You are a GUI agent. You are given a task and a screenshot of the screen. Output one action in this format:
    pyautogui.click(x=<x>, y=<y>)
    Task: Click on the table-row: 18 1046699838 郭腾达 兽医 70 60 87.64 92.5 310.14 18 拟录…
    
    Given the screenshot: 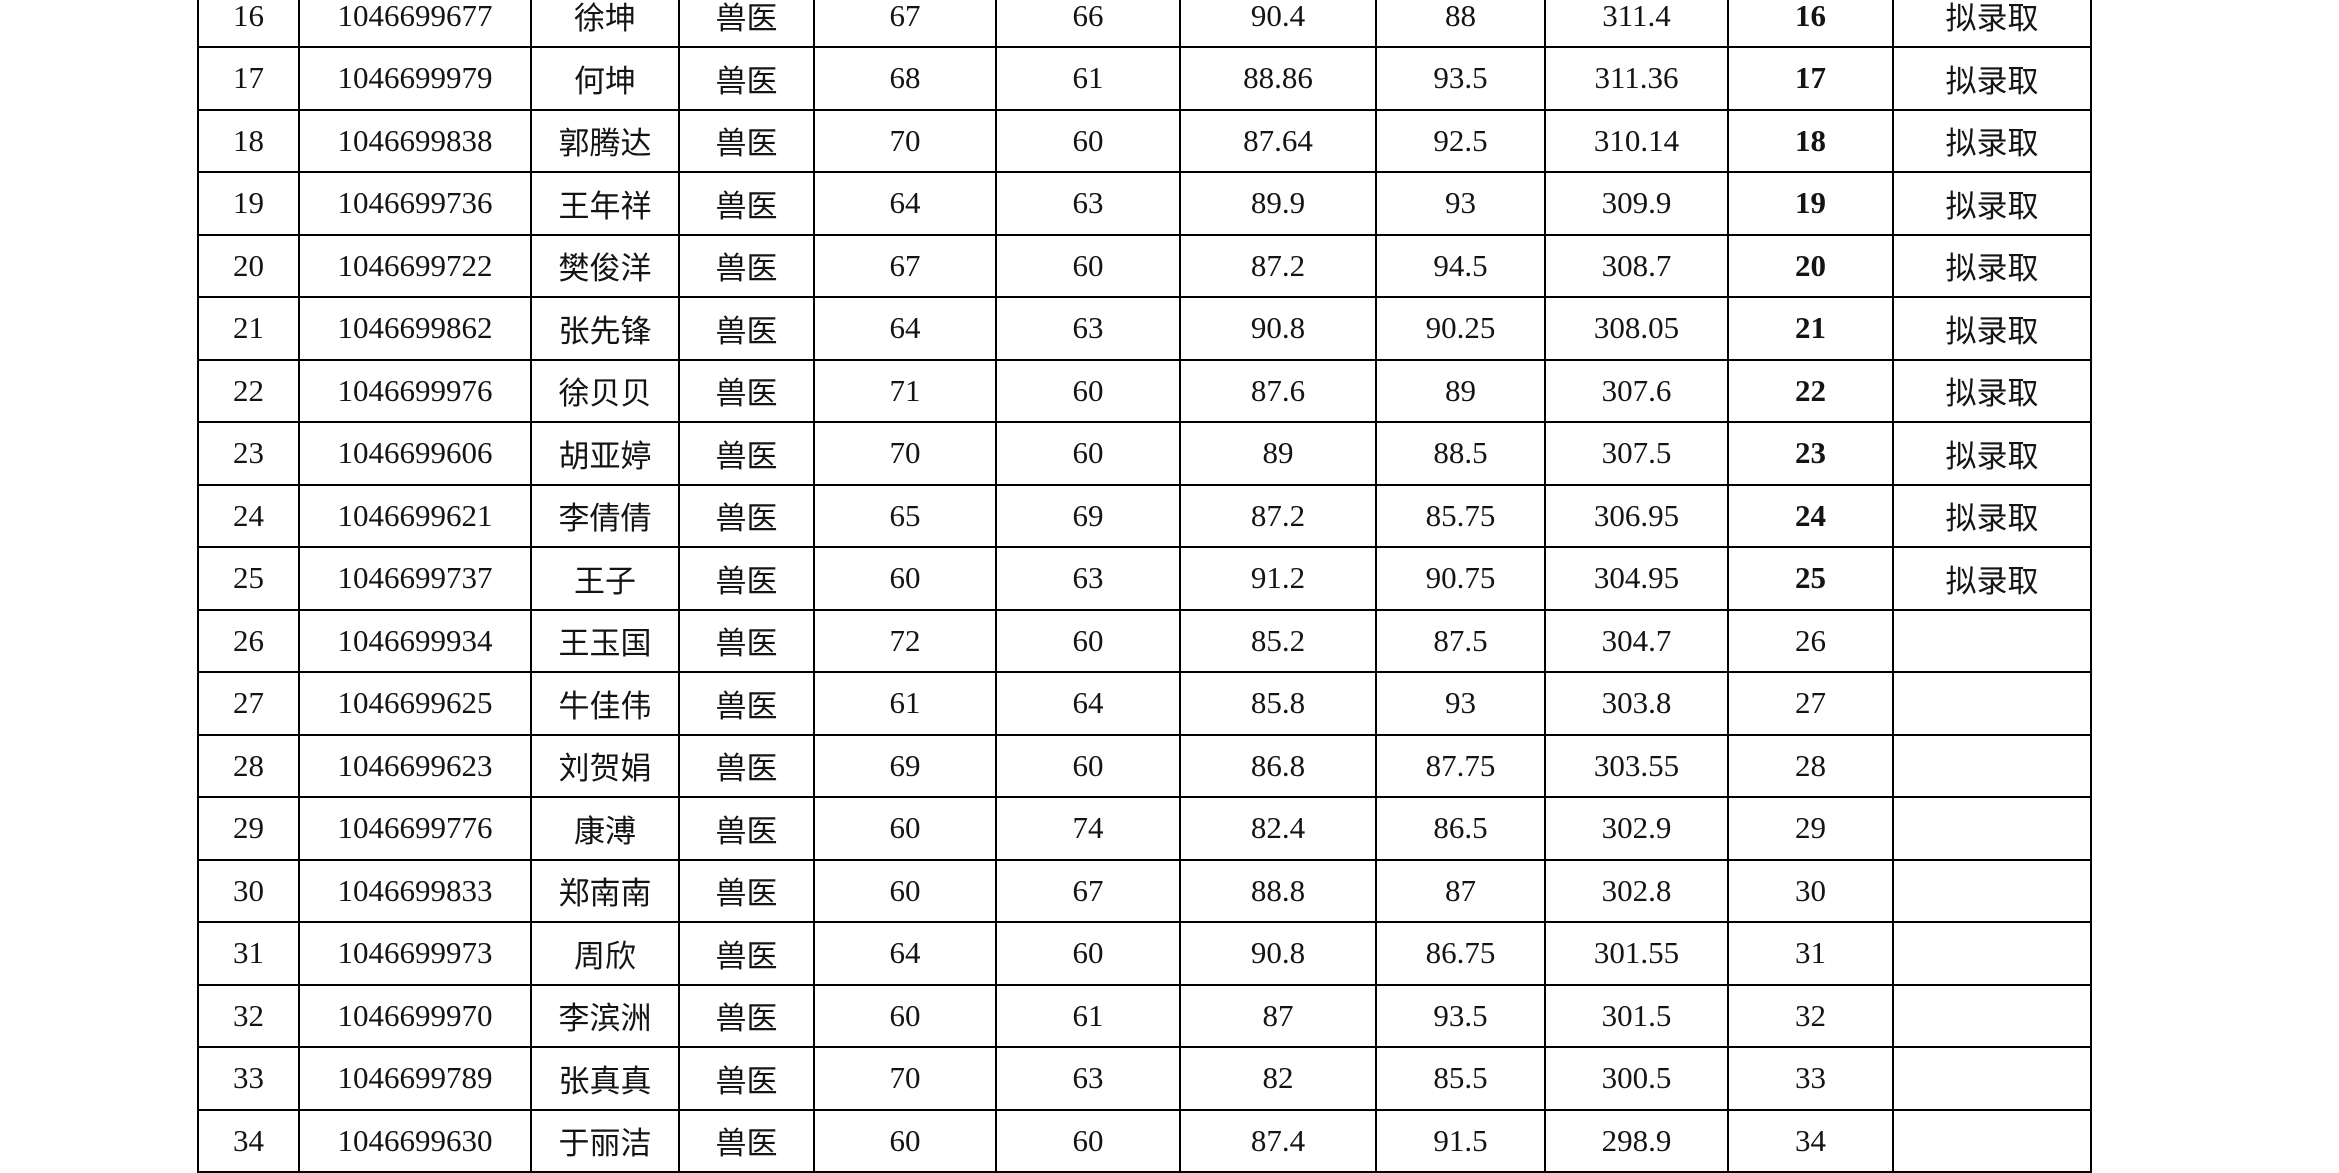 What is the action you would take?
    pyautogui.click(x=1144, y=140)
    